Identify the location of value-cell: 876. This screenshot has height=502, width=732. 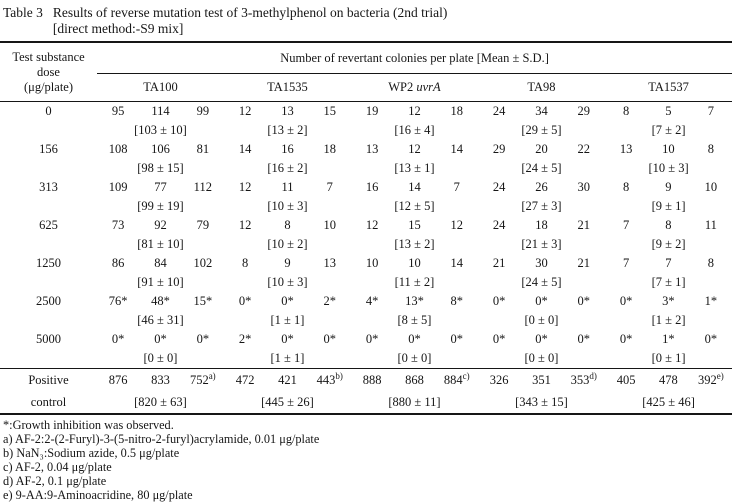
(118, 380).